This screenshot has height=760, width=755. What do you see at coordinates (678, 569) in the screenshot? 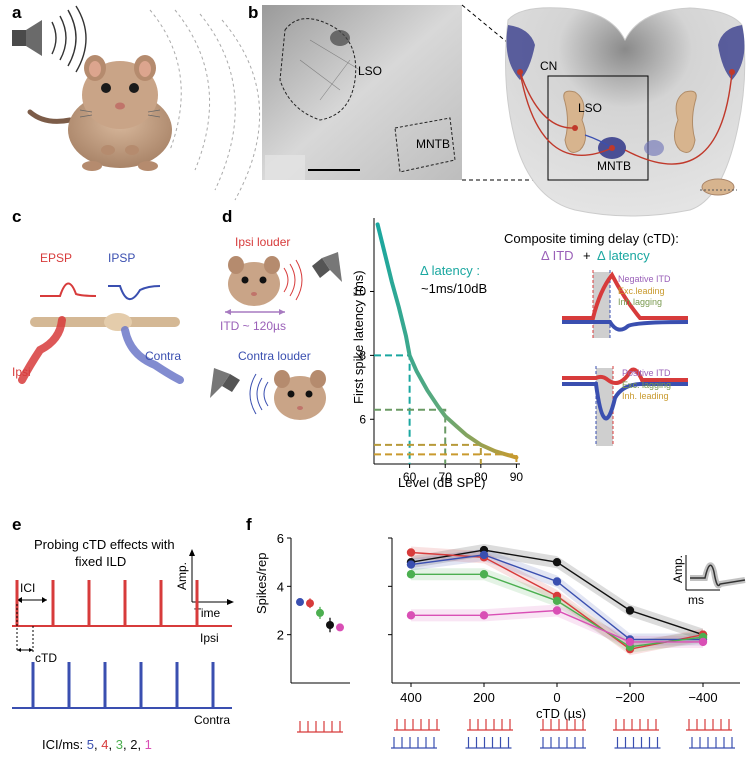
I see `inset-amp: Amp.` at bounding box center [678, 569].